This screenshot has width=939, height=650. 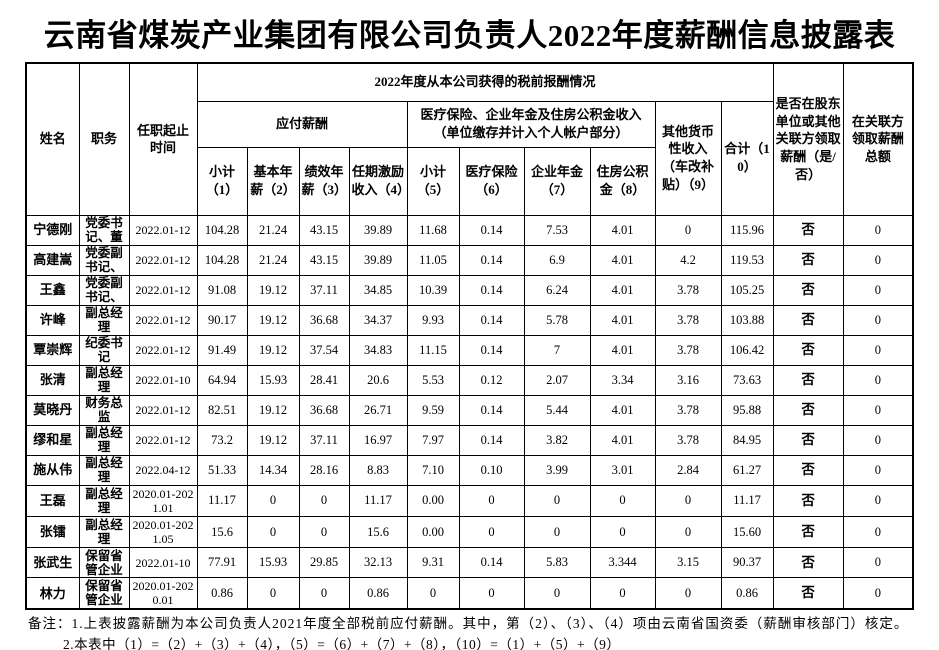 I want to click on cell-term: 2022.01-10, so click(x=163, y=380).